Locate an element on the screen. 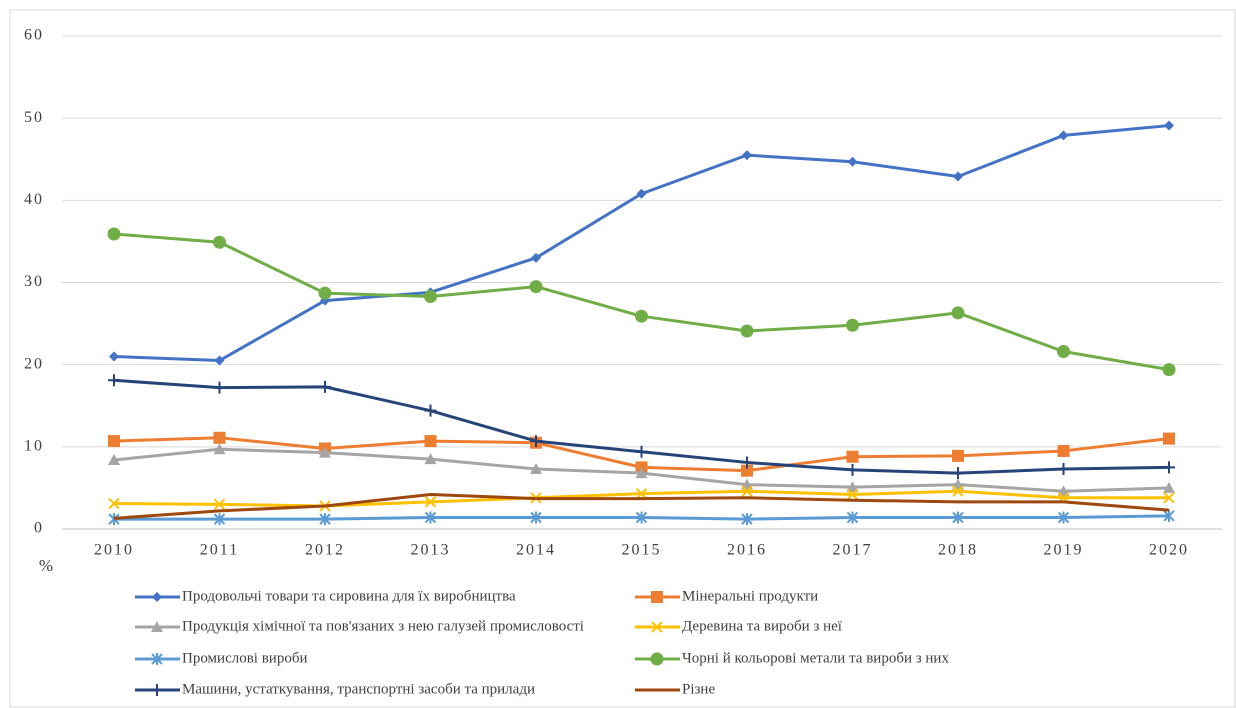 This screenshot has height=708, width=1236. x-tick-label: 2012 is located at coordinates (325, 550).